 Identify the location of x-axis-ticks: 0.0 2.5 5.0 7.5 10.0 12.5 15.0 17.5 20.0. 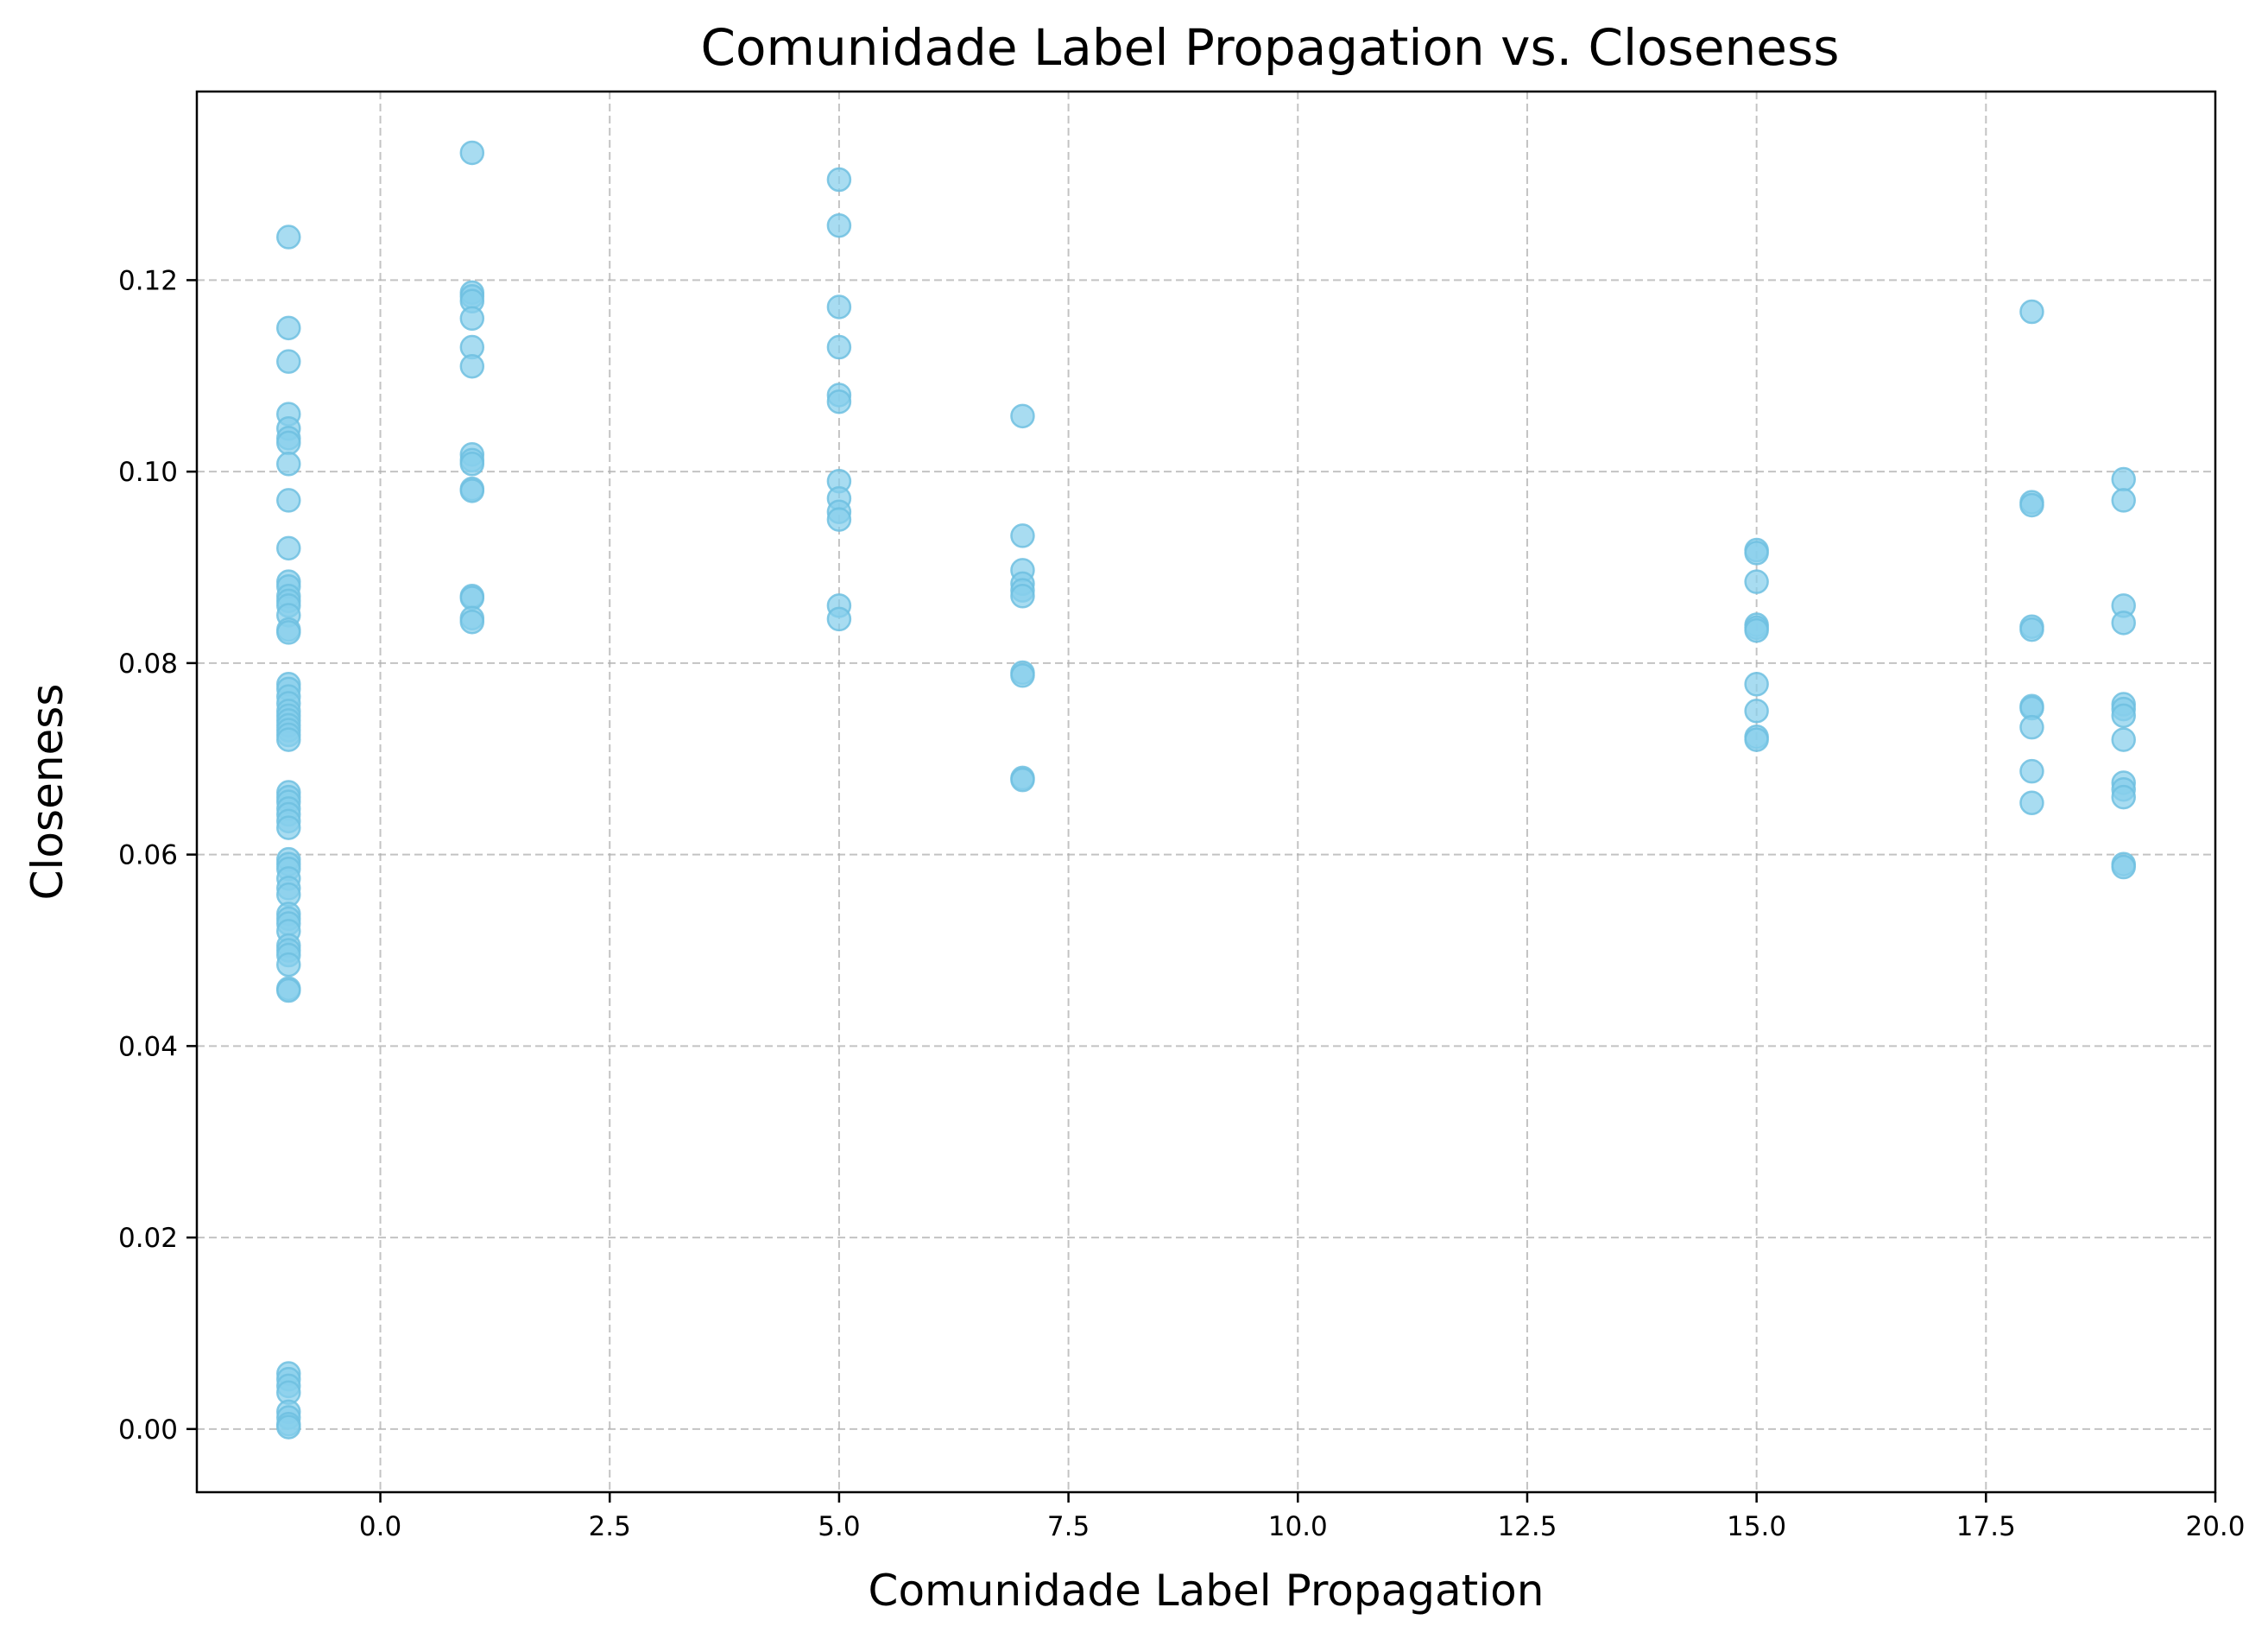
(1302, 1517).